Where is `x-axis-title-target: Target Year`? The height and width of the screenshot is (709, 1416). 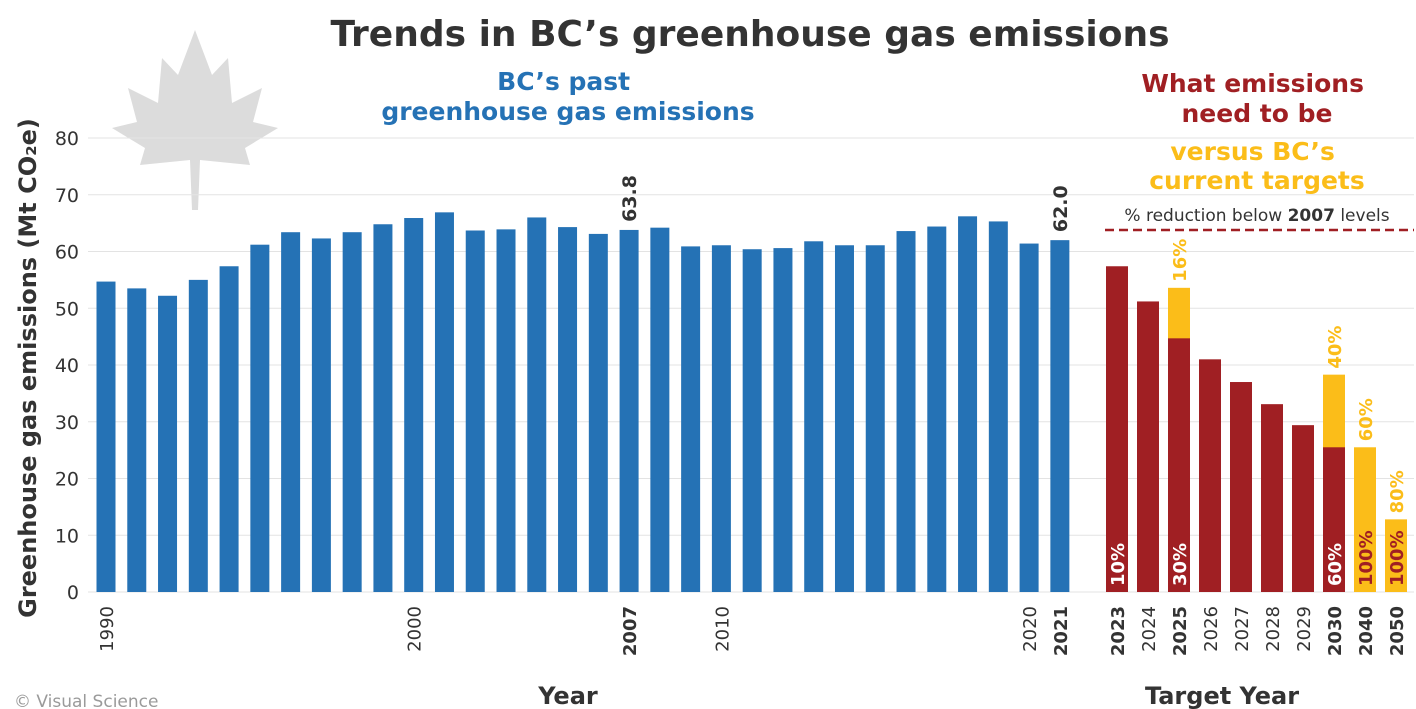 x-axis-title-target: Target Year is located at coordinates (1222, 695).